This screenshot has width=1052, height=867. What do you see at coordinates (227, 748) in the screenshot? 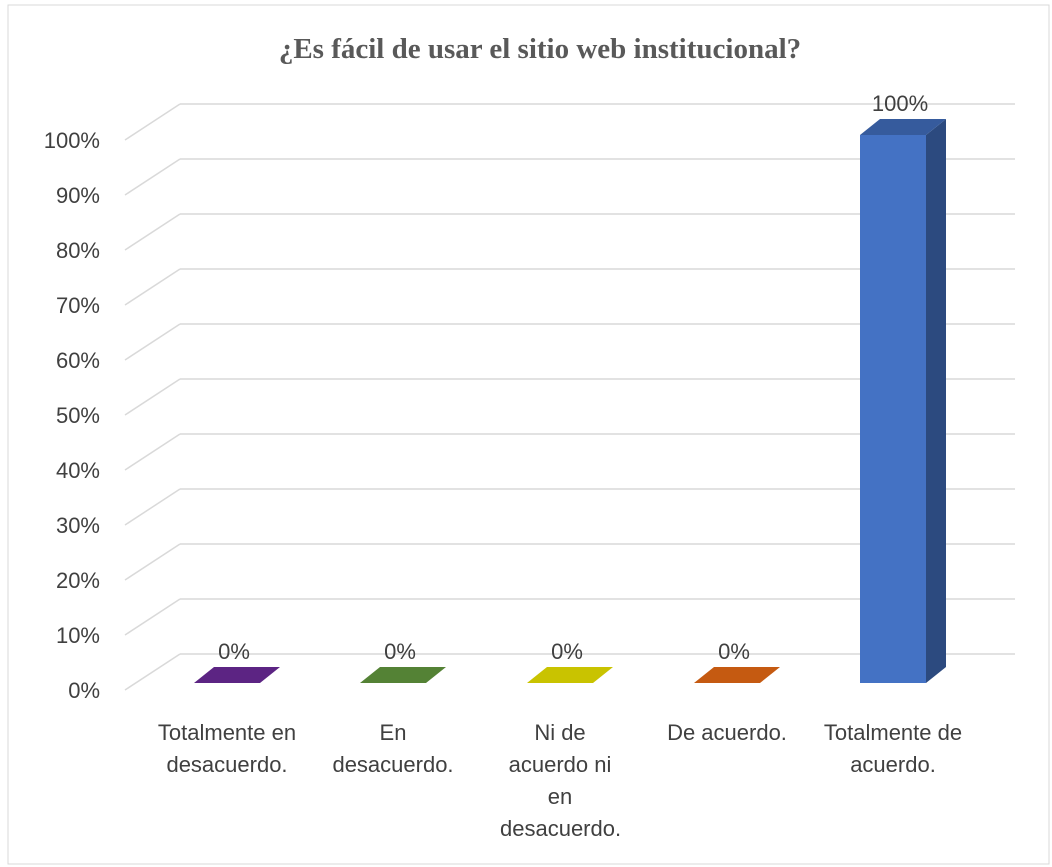
I see `x-tick-label: Totalmente en desacuerdo.` at bounding box center [227, 748].